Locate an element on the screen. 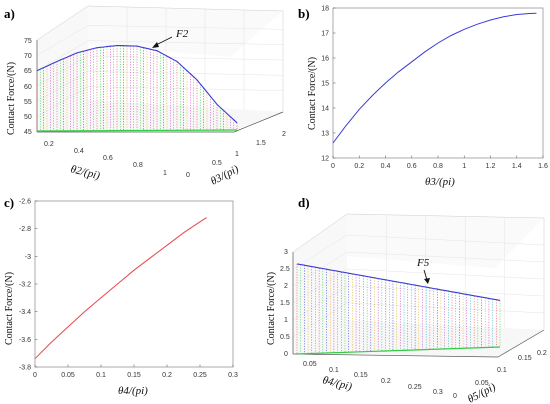  a-xtick-1: 0.4 is located at coordinates (79, 151).